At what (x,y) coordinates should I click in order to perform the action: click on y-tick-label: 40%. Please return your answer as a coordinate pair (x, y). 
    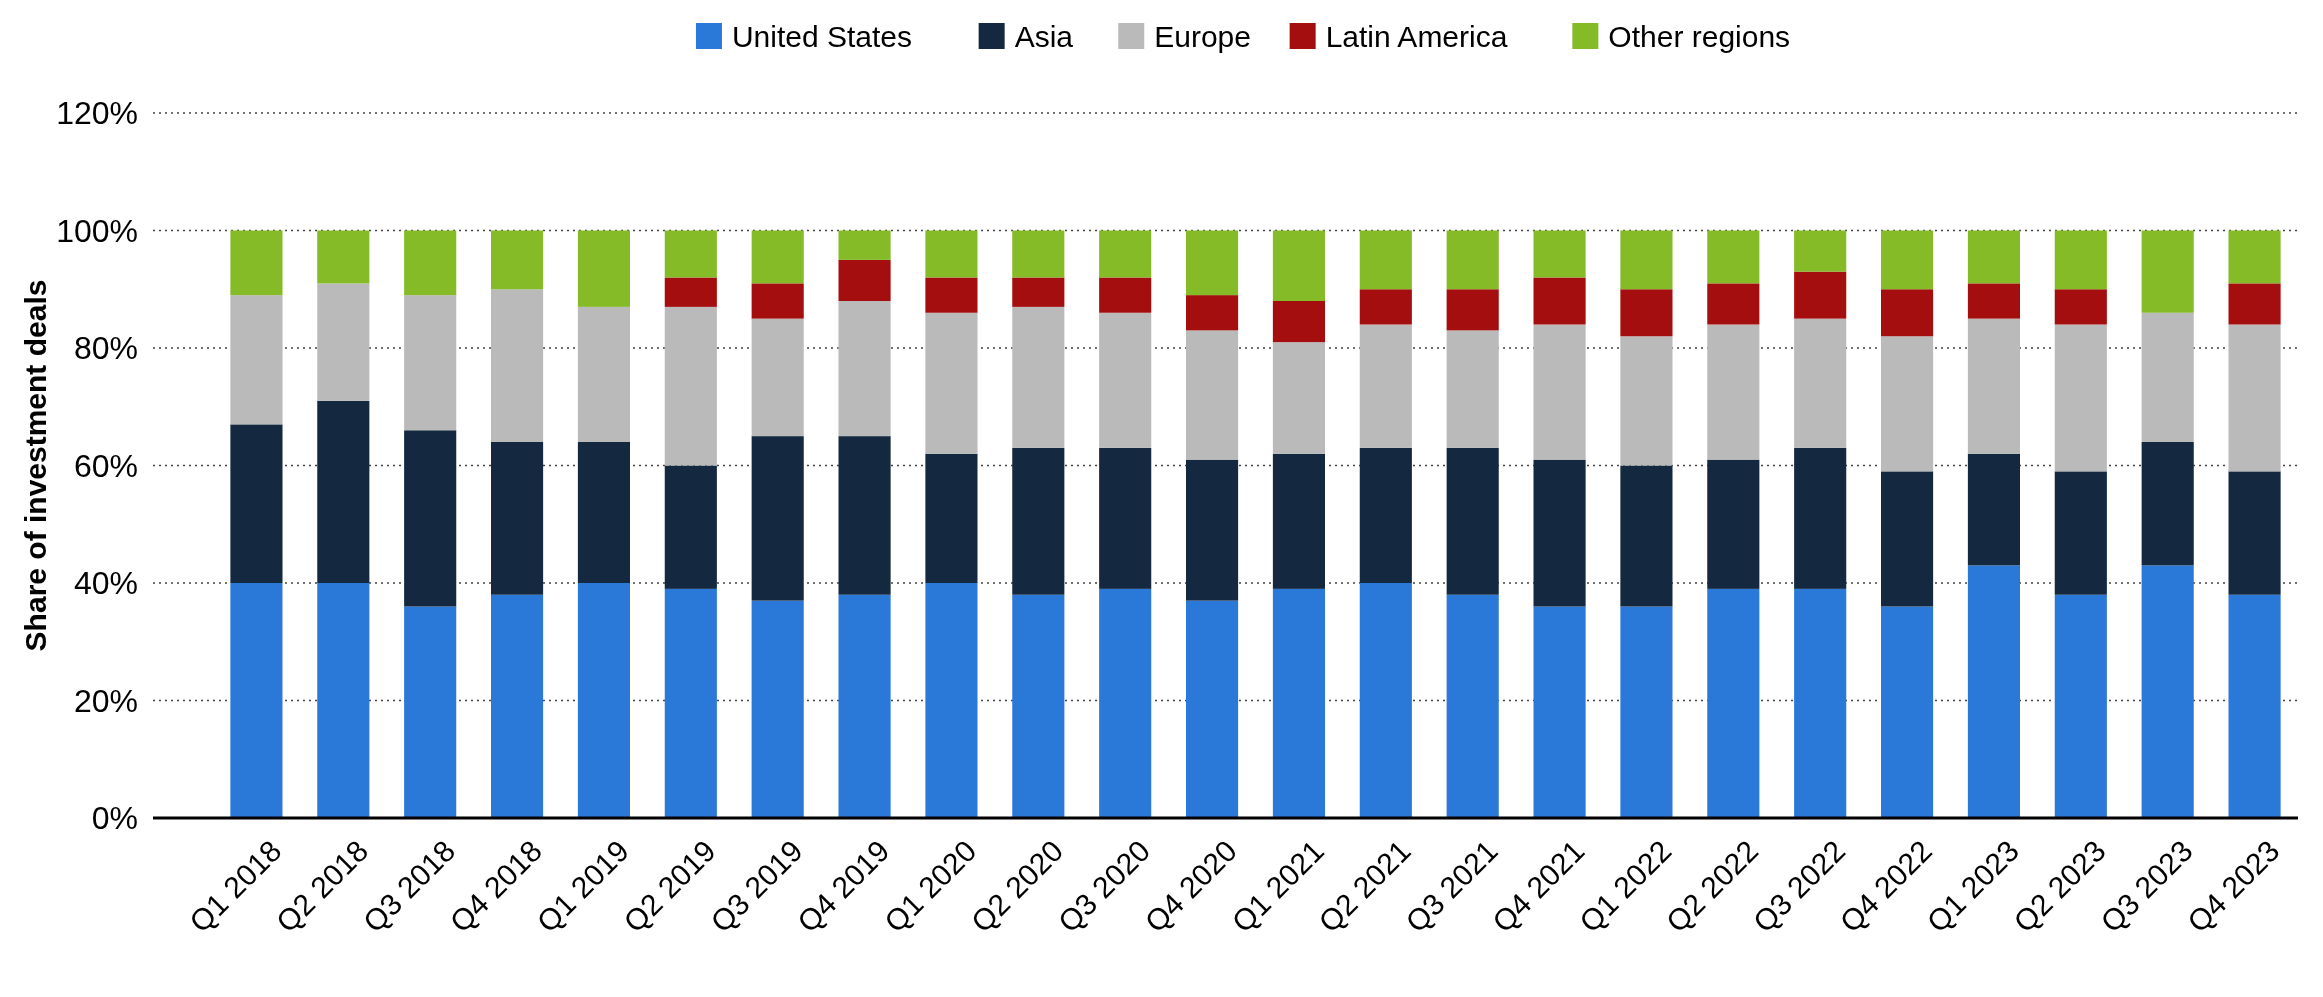
    Looking at the image, I should click on (105, 583).